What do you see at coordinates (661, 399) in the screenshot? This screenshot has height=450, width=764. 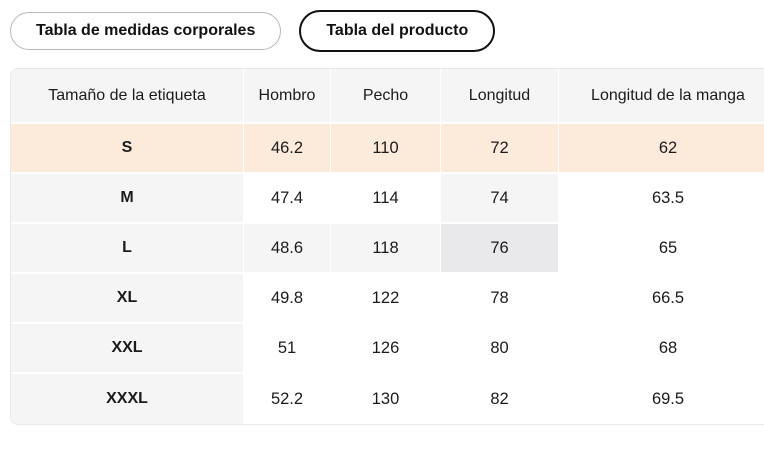 I see `value-cell: 69.5` at bounding box center [661, 399].